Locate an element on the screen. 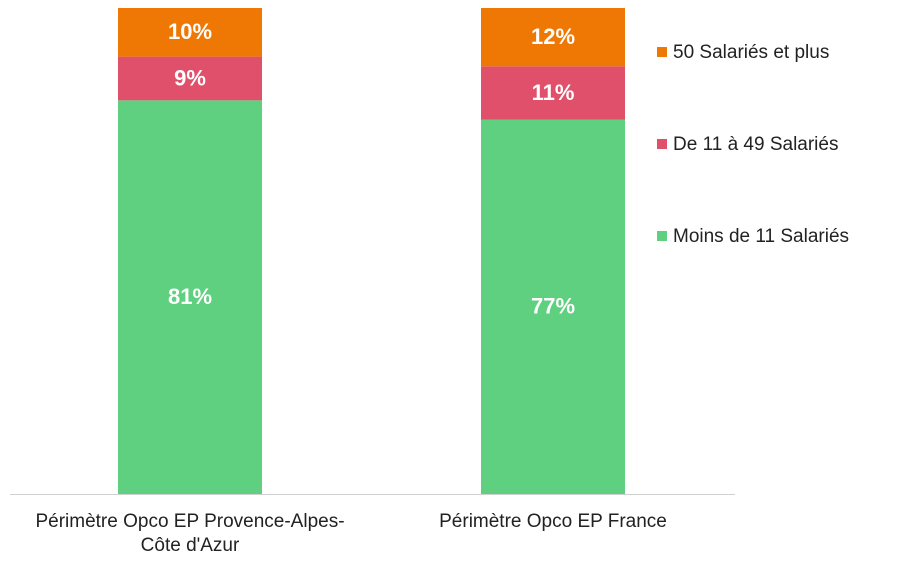 Image resolution: width=900 pixels, height=562 pixels. legend-label: Moins de 11 Salariés is located at coordinates (761, 236).